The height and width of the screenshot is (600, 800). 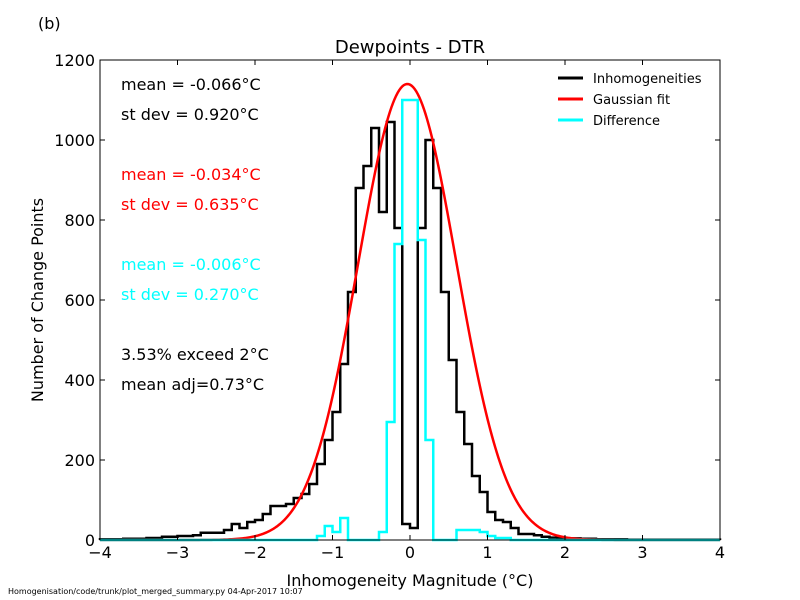 What do you see at coordinates (626, 121) in the screenshot?
I see `legend-label: Difference` at bounding box center [626, 121].